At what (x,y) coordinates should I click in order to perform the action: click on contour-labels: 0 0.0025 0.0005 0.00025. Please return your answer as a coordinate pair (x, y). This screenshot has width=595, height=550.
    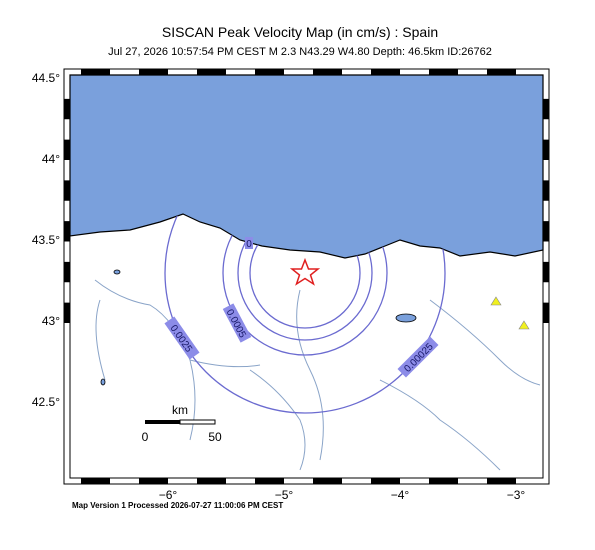
    Looking at the image, I should click on (301, 307).